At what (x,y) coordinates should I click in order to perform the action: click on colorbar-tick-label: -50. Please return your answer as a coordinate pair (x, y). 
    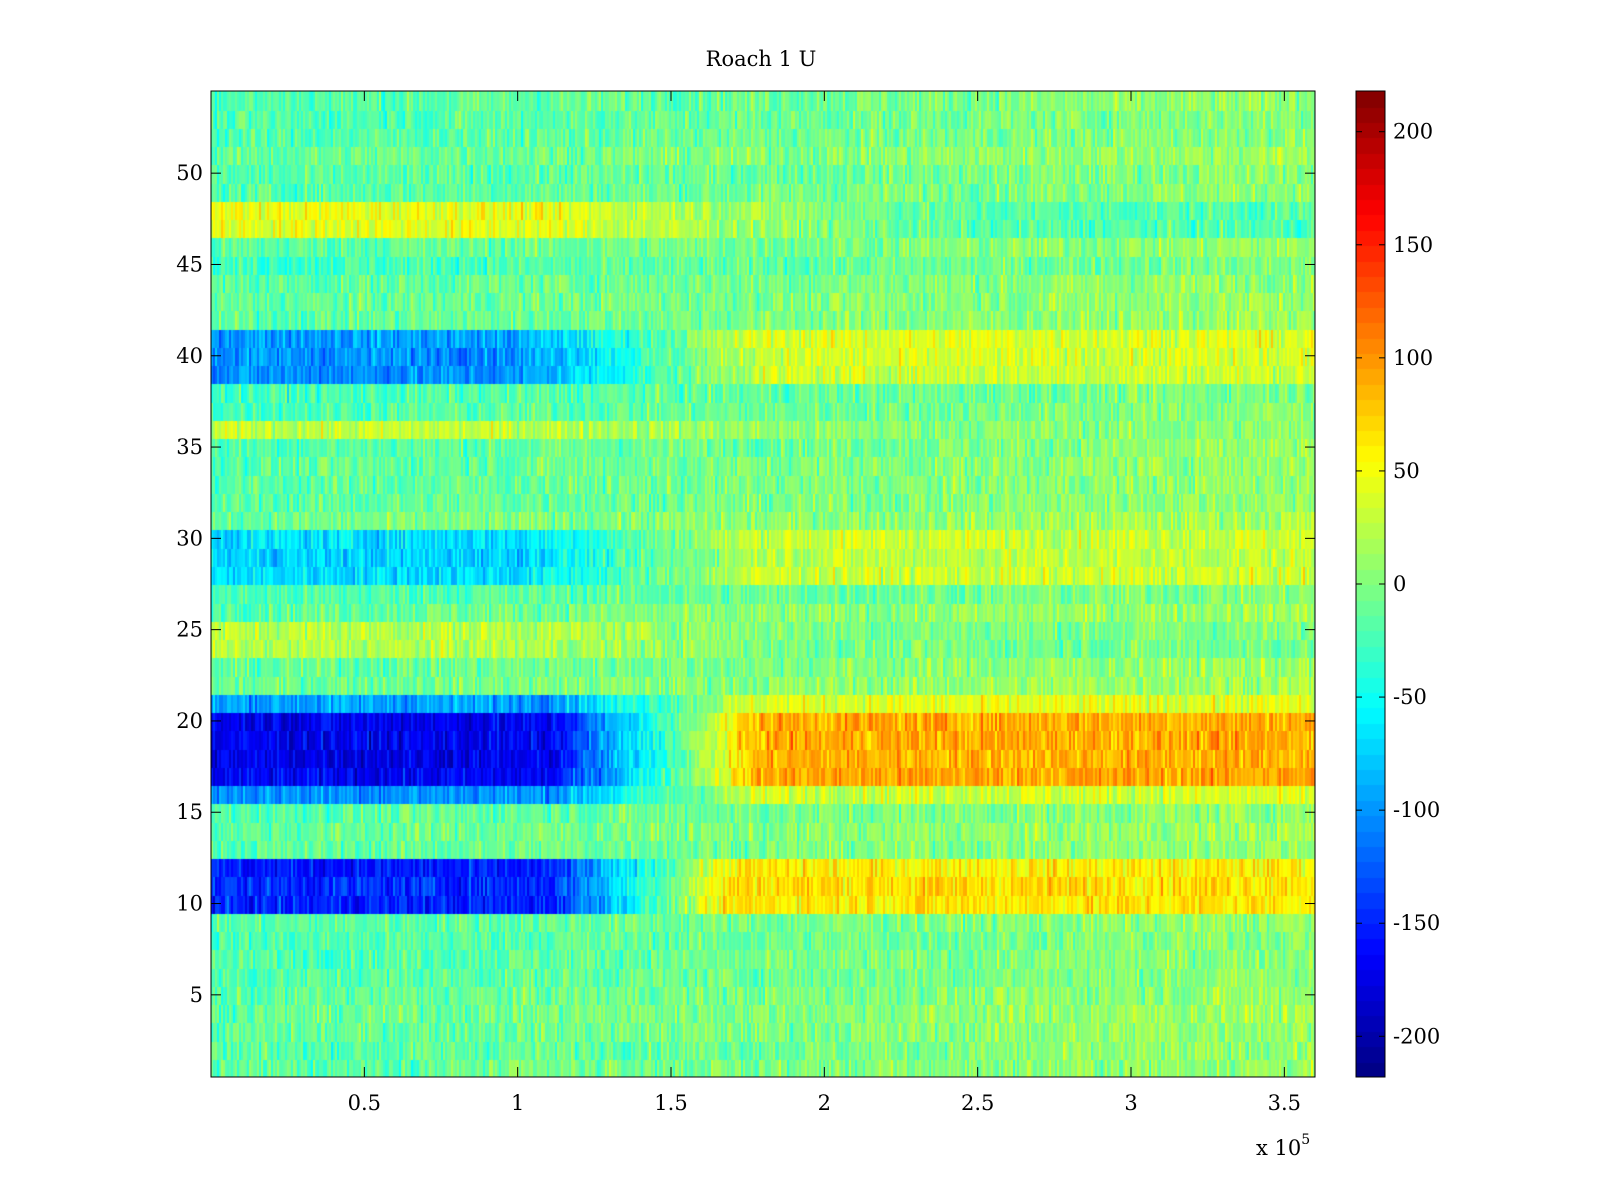
    Looking at the image, I should click on (1410, 697).